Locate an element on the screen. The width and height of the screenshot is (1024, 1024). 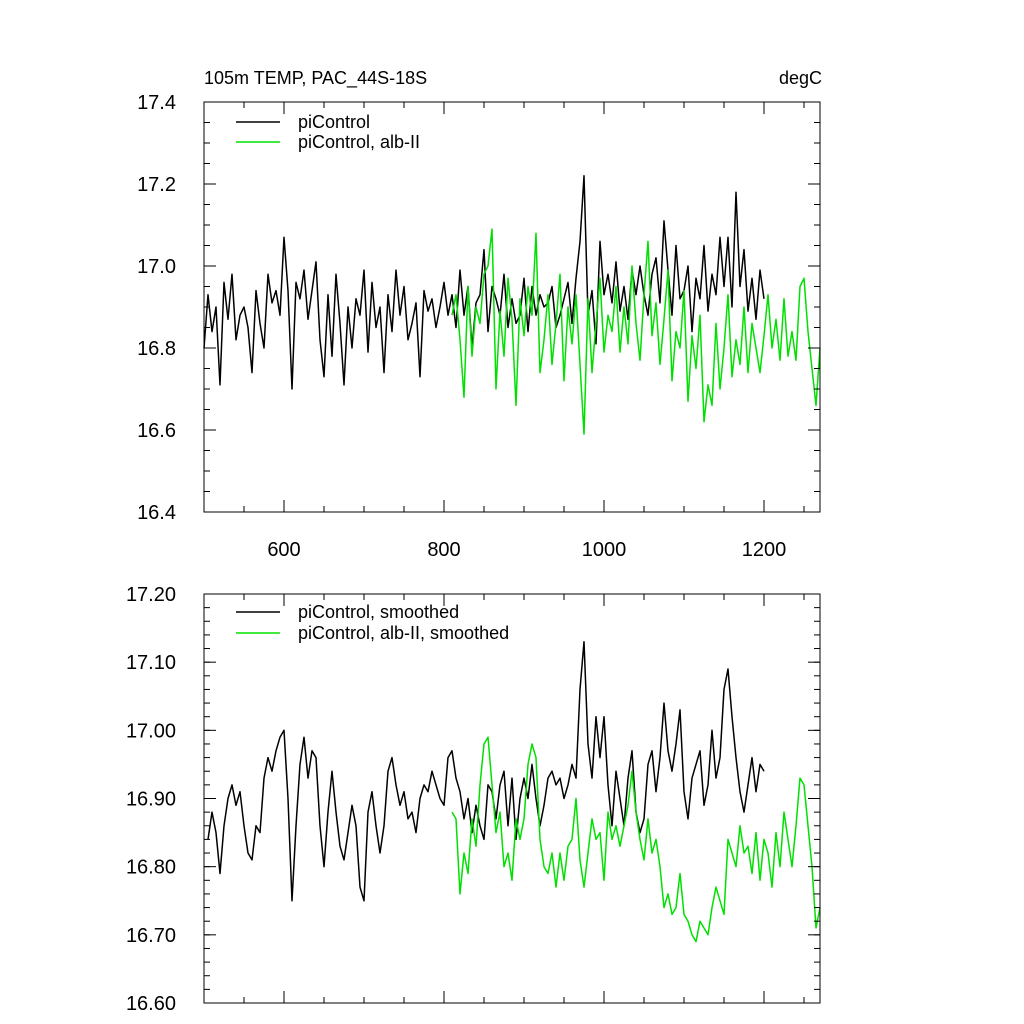
bottom-ytick-label: 16.70 is located at coordinates (151, 936).